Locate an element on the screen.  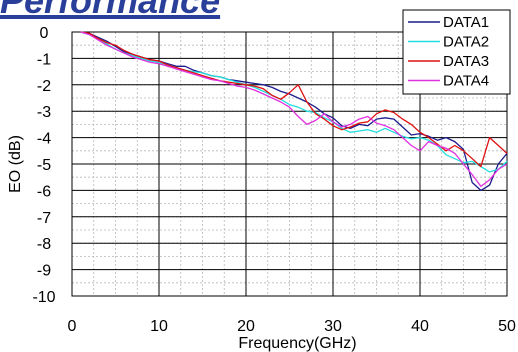
y-tick-label: -5 is located at coordinates (44, 165).